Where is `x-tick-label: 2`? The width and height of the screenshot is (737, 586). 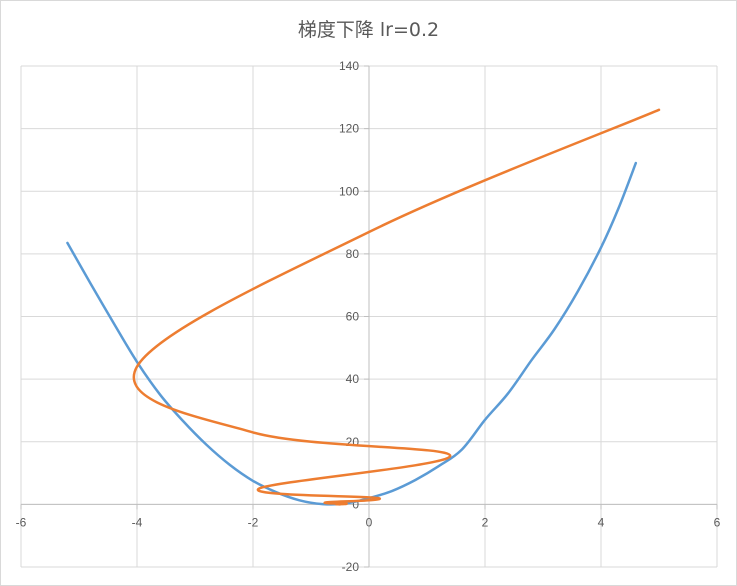
x-tick-label: 2 is located at coordinates (485, 522).